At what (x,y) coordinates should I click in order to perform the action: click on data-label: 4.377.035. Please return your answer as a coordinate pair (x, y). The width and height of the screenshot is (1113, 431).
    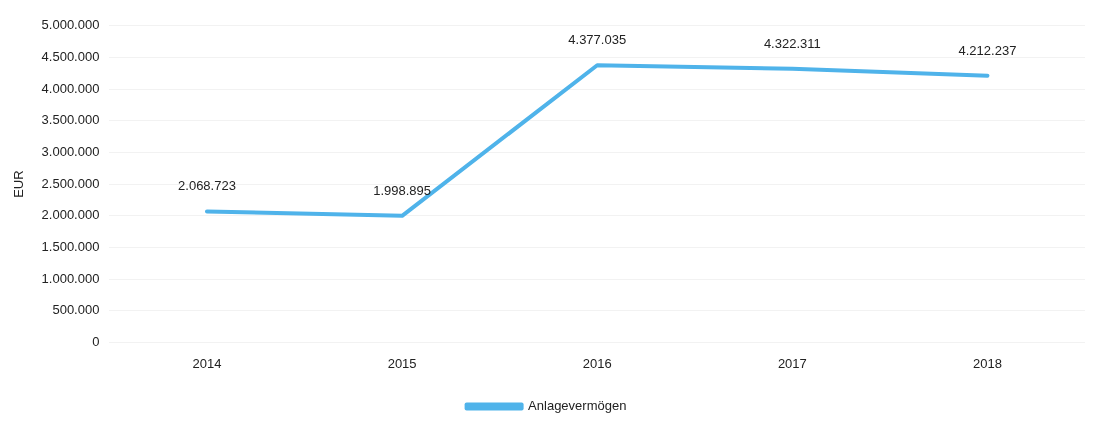
    Looking at the image, I should click on (597, 40).